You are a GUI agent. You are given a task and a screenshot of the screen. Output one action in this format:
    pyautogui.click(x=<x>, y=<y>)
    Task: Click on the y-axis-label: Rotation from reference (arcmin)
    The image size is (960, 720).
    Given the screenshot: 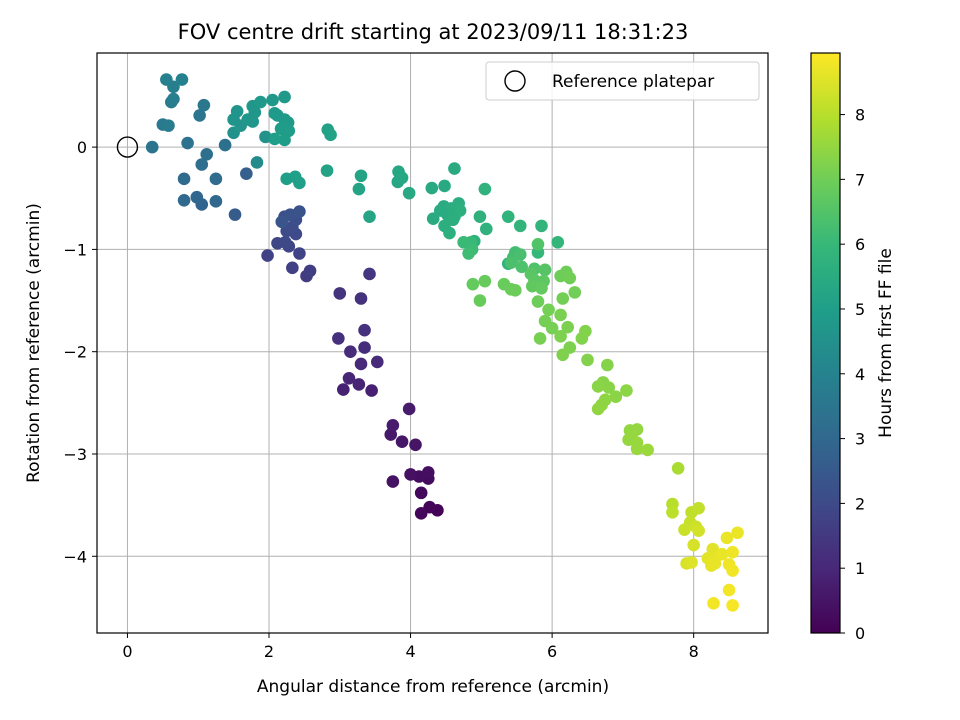 What is the action you would take?
    pyautogui.click(x=34, y=343)
    